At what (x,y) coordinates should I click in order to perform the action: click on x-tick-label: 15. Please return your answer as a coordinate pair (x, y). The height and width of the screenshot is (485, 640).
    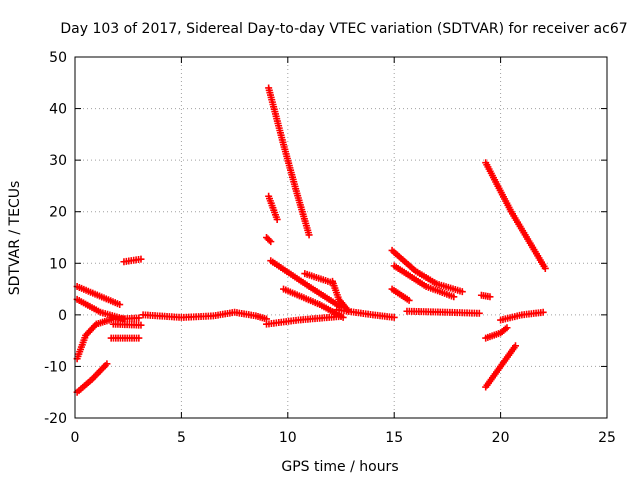
    Looking at the image, I should click on (394, 438).